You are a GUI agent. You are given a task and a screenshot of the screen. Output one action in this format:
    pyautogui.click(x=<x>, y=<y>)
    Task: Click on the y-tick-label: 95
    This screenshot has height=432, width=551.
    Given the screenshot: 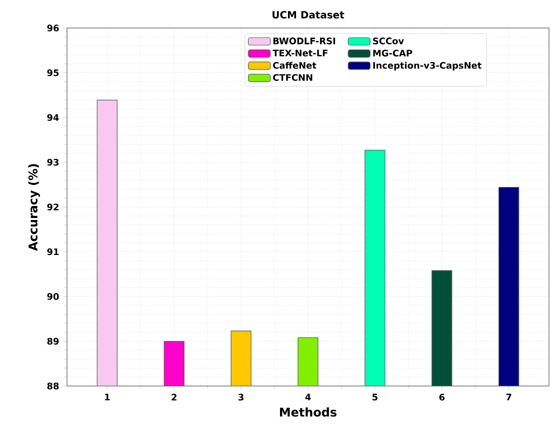 What is the action you would take?
    pyautogui.click(x=53, y=72)
    